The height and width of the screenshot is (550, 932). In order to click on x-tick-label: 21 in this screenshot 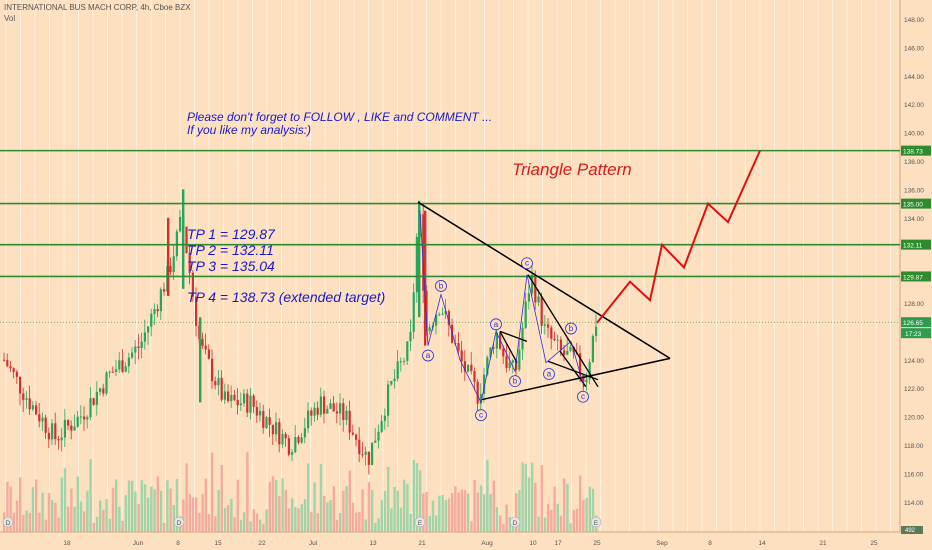, I will do `click(422, 543)`.